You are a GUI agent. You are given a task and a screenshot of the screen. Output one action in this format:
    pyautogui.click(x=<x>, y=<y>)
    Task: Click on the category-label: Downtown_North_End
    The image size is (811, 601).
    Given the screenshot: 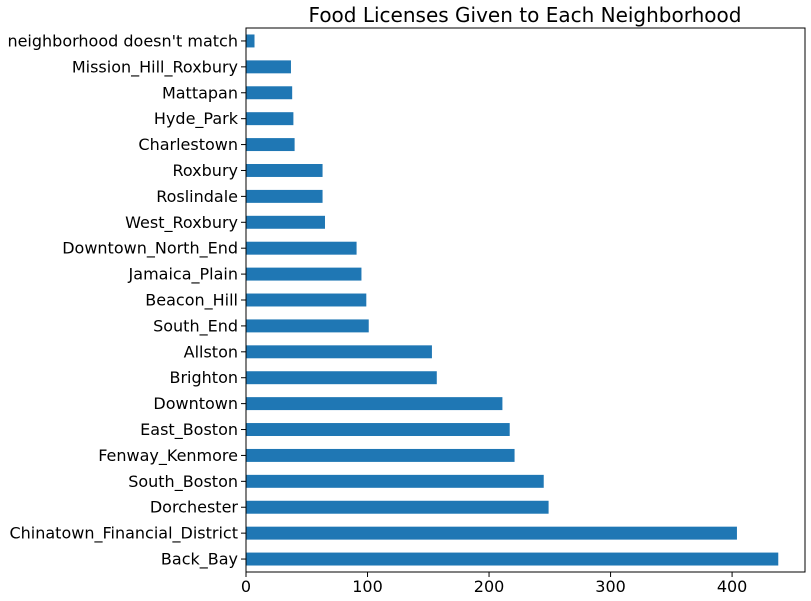 What is the action you would take?
    pyautogui.click(x=150, y=249)
    